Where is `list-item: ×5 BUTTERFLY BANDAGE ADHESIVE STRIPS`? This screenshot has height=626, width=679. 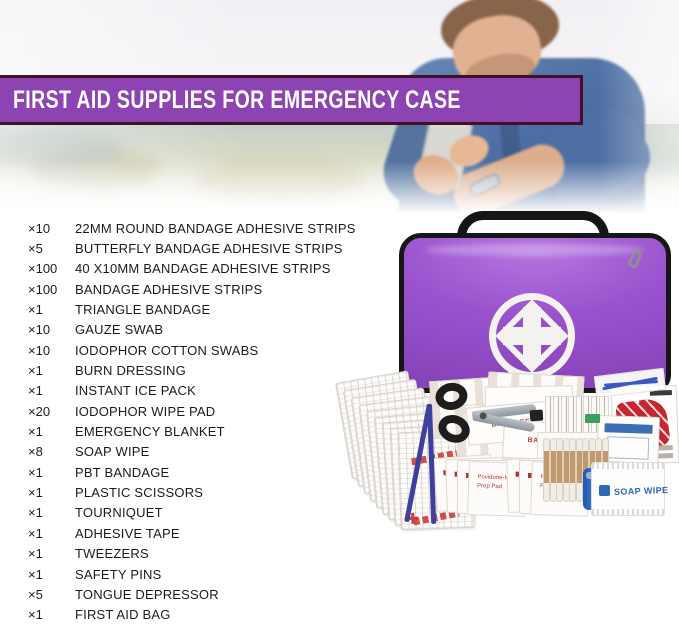 list-item: ×5 BUTTERFLY BANDAGE ADHESIVE STRIPS is located at coordinates (205, 248).